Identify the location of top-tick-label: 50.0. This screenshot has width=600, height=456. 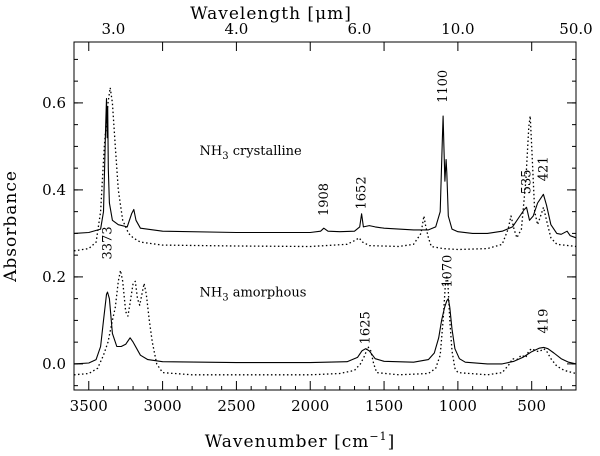
(575, 29).